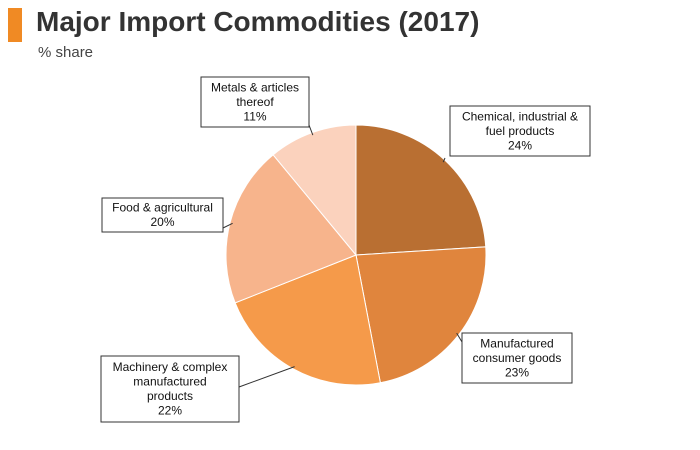 The width and height of the screenshot is (700, 450). Describe the element at coordinates (170, 396) in the screenshot. I see `slice-category-label: products` at that location.